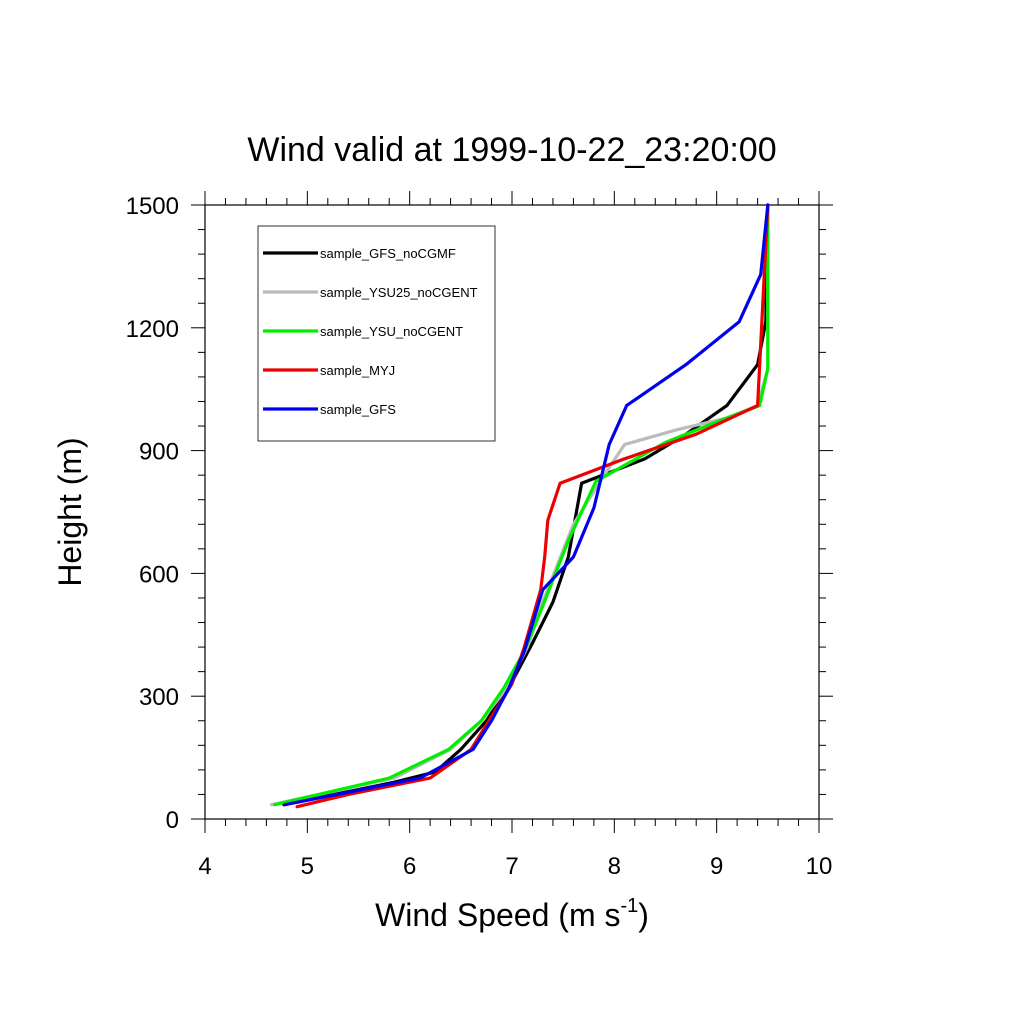 The height and width of the screenshot is (1024, 1024). What do you see at coordinates (614, 866) in the screenshot?
I see `x-tick-label: 8` at bounding box center [614, 866].